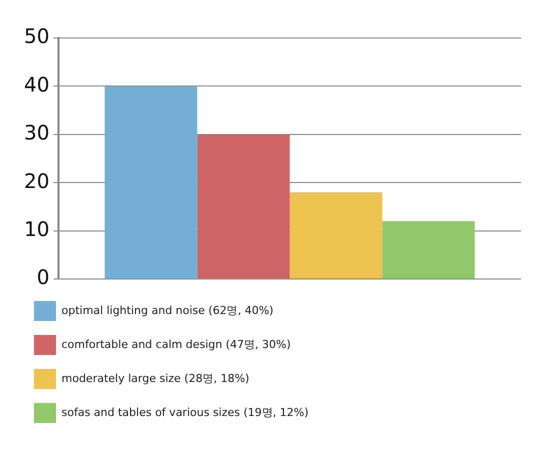  I want to click on y-tick-label: 30, so click(37, 132).